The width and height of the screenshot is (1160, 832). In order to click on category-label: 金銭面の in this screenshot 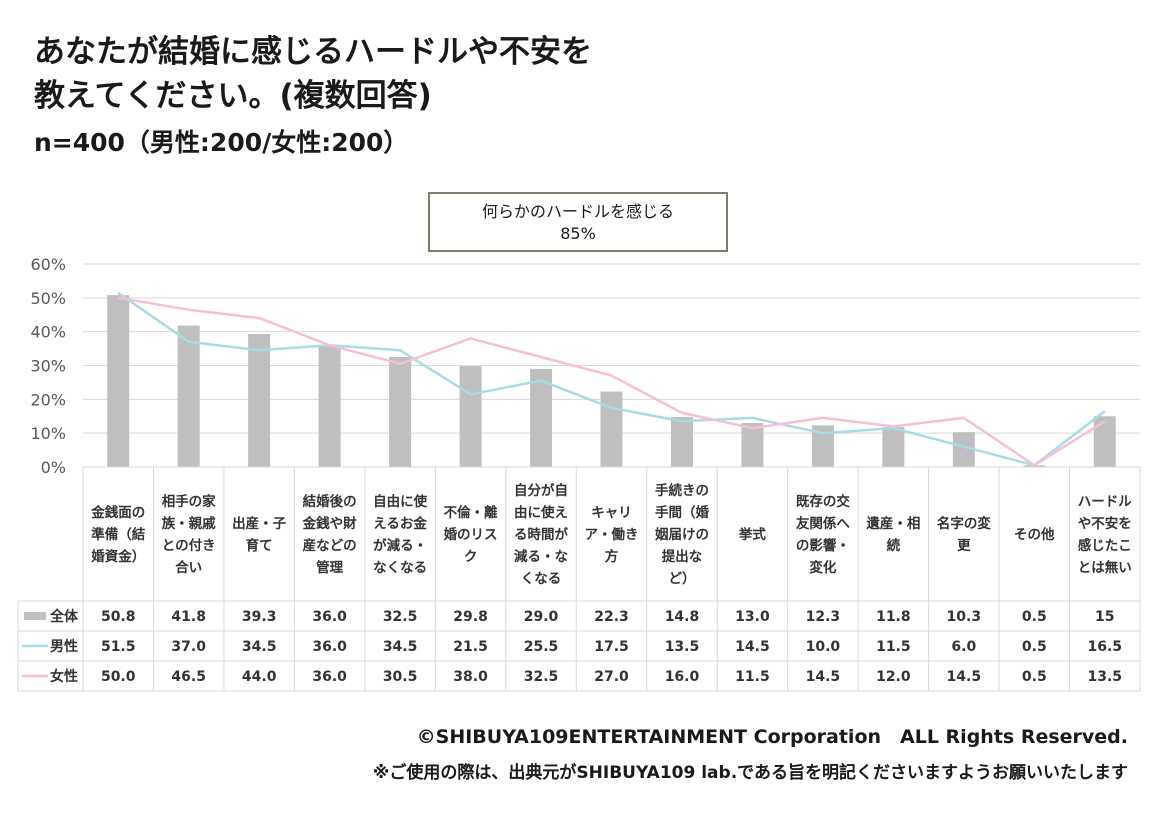, I will do `click(117, 512)`.